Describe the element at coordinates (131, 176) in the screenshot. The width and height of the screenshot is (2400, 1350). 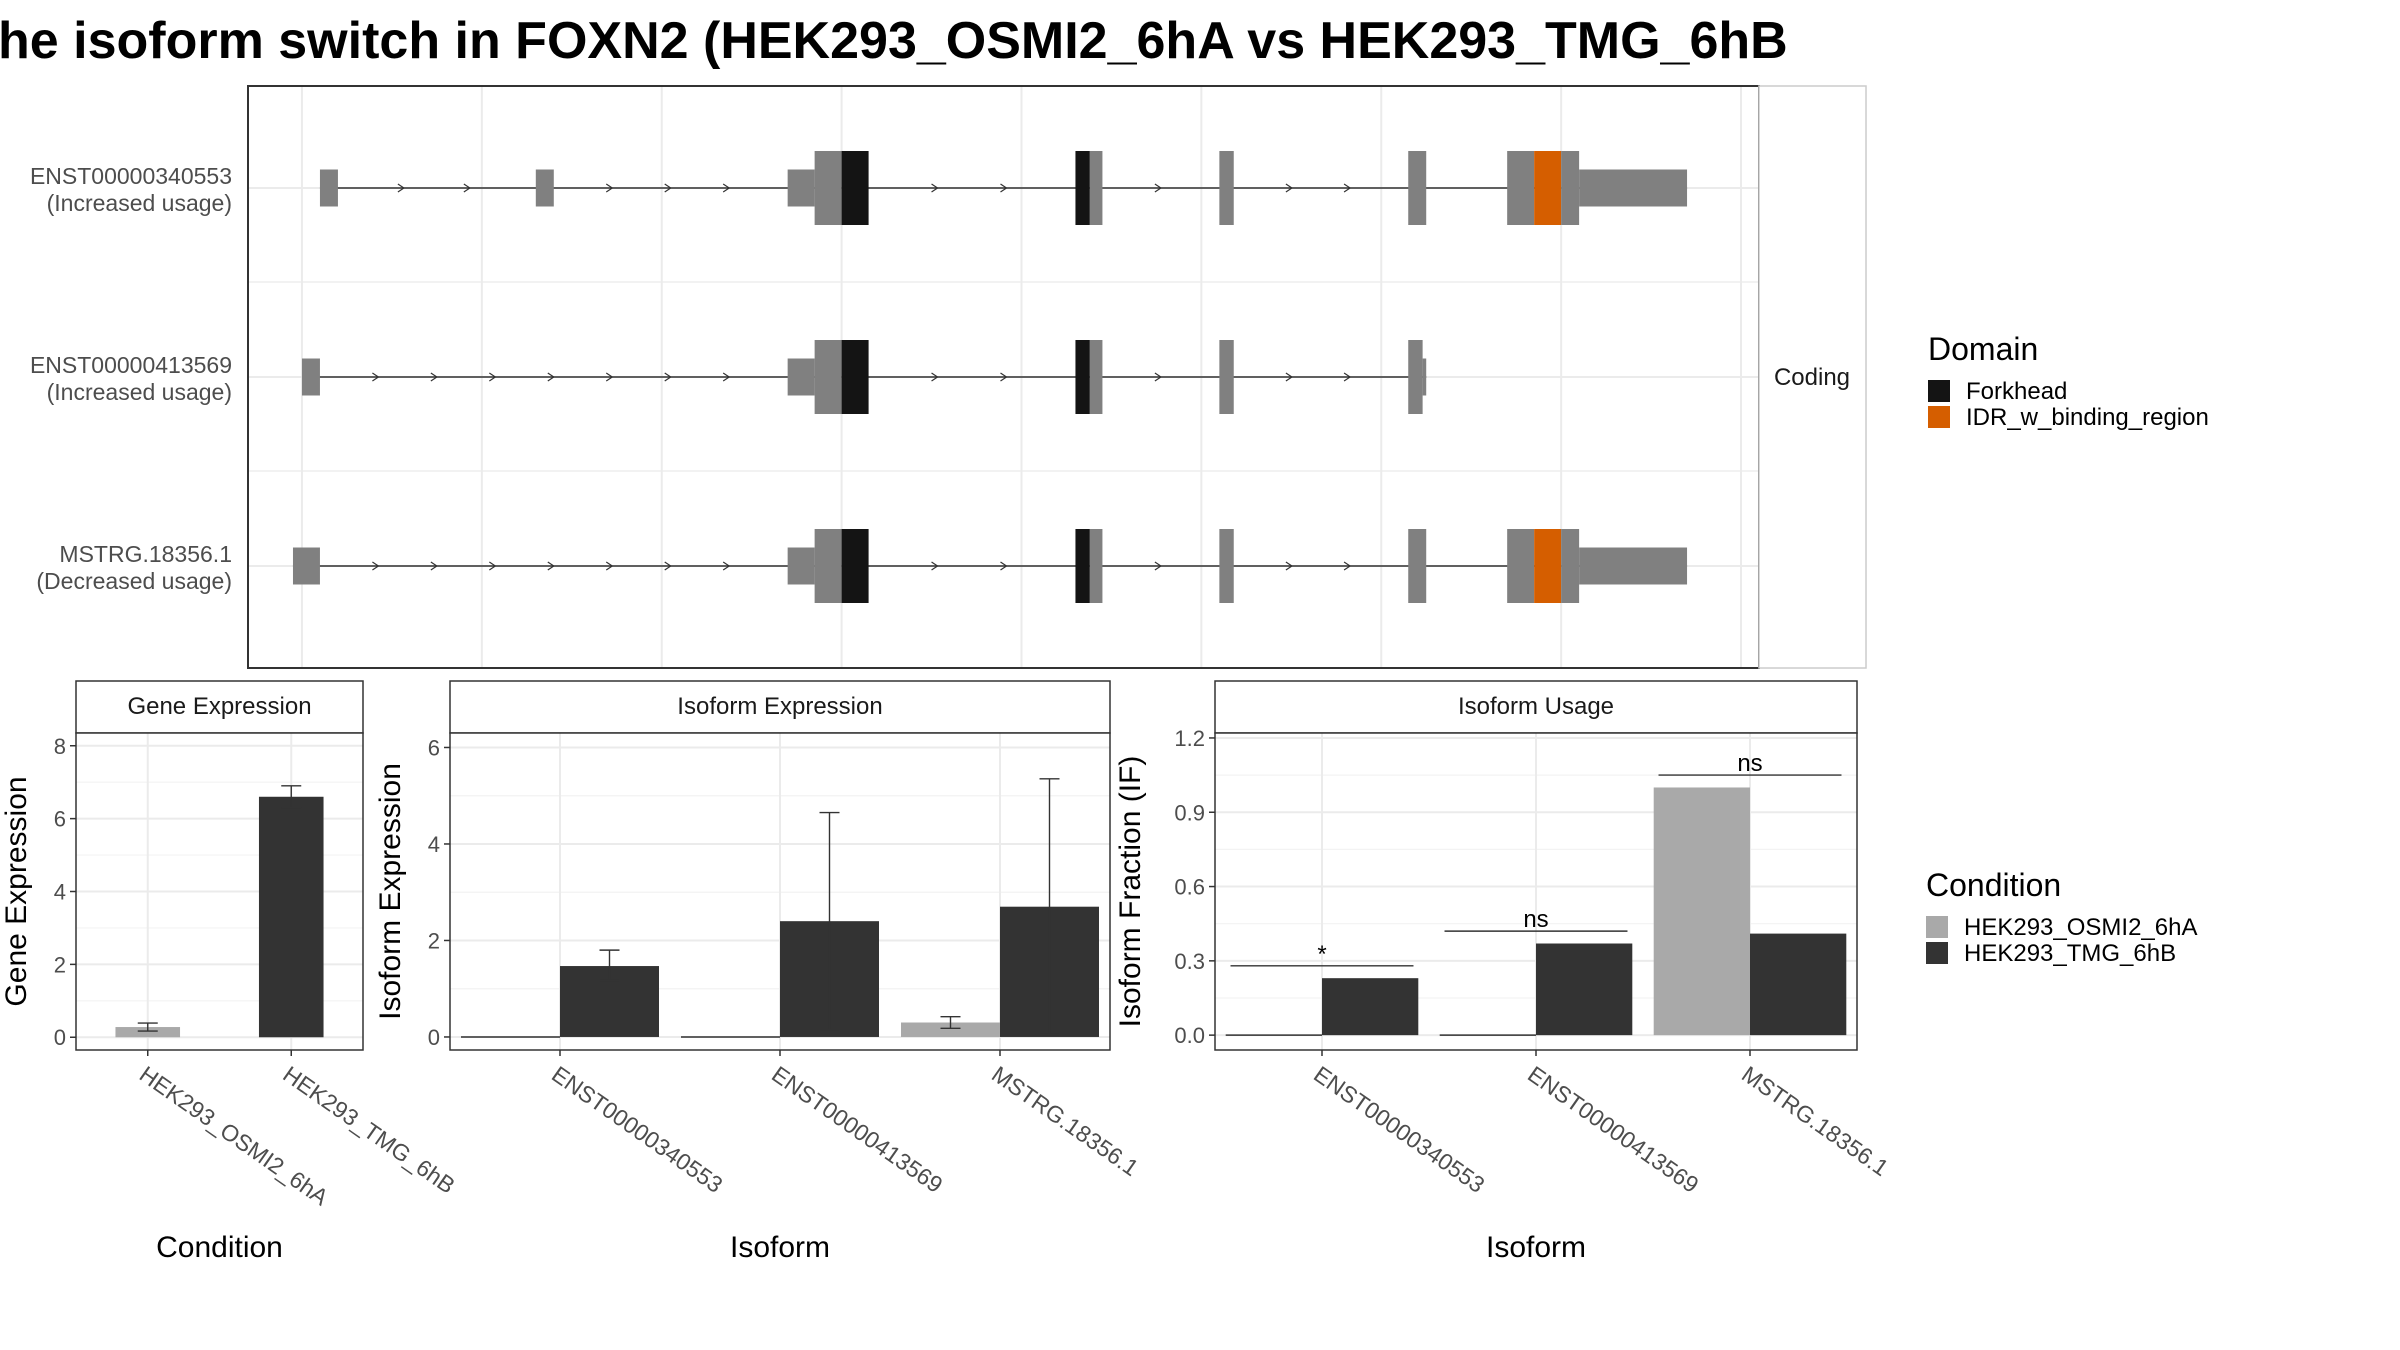
I see `transcript-label: ENST00000340553` at that location.